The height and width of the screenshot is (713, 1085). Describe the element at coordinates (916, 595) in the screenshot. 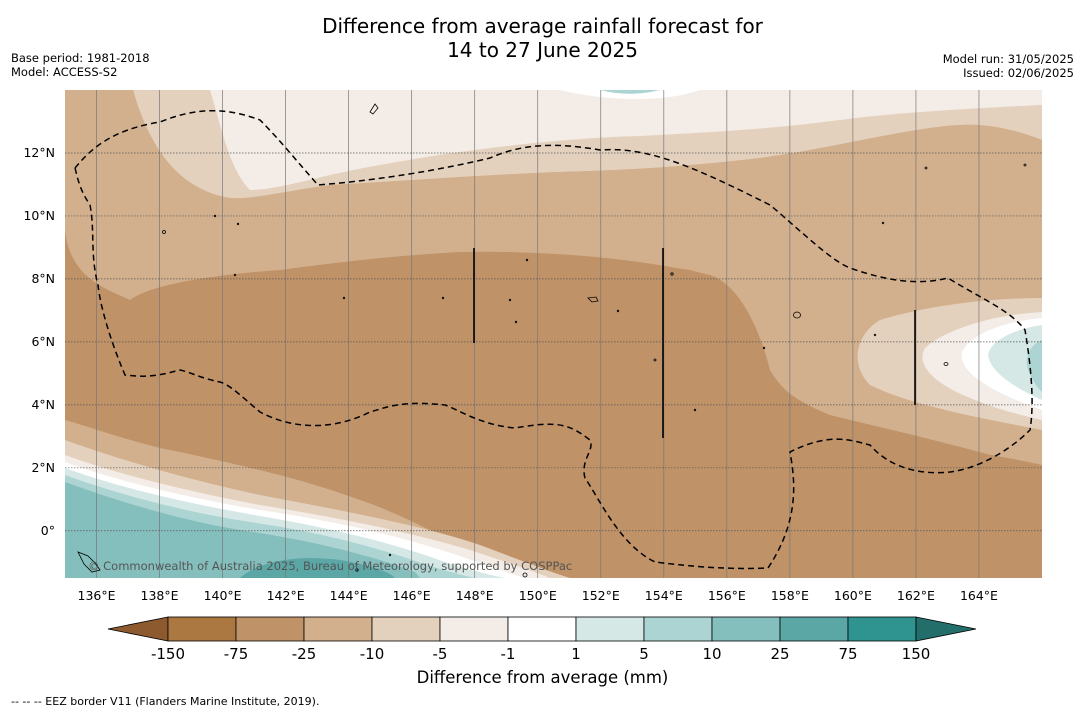

I see `lon-tick-label: 162°E` at that location.